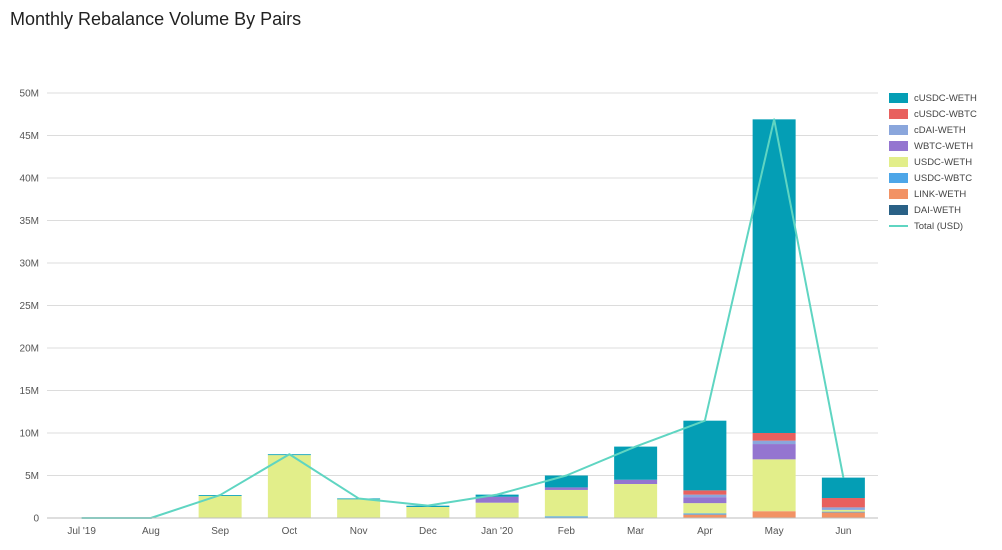  What do you see at coordinates (705, 531) in the screenshot?
I see `x-tick-label: Apr` at bounding box center [705, 531].